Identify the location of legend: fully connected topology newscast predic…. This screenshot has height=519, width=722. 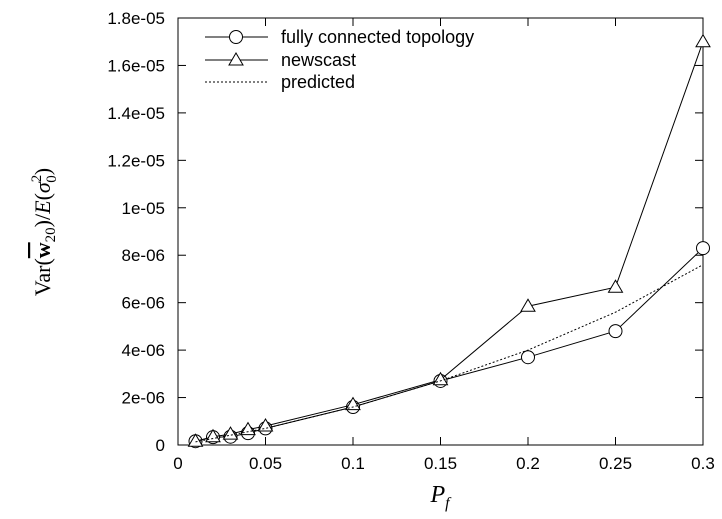
(339, 59).